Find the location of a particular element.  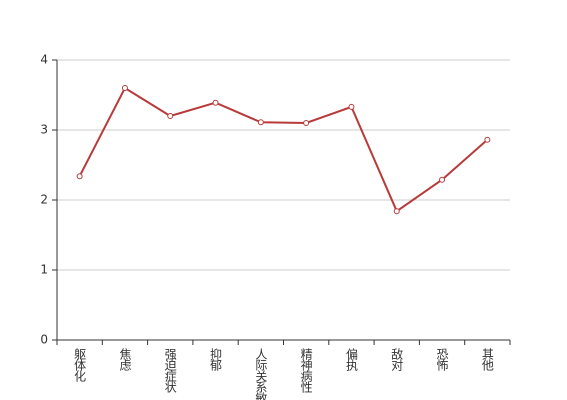

y-tick-label: 4 is located at coordinates (44, 60).